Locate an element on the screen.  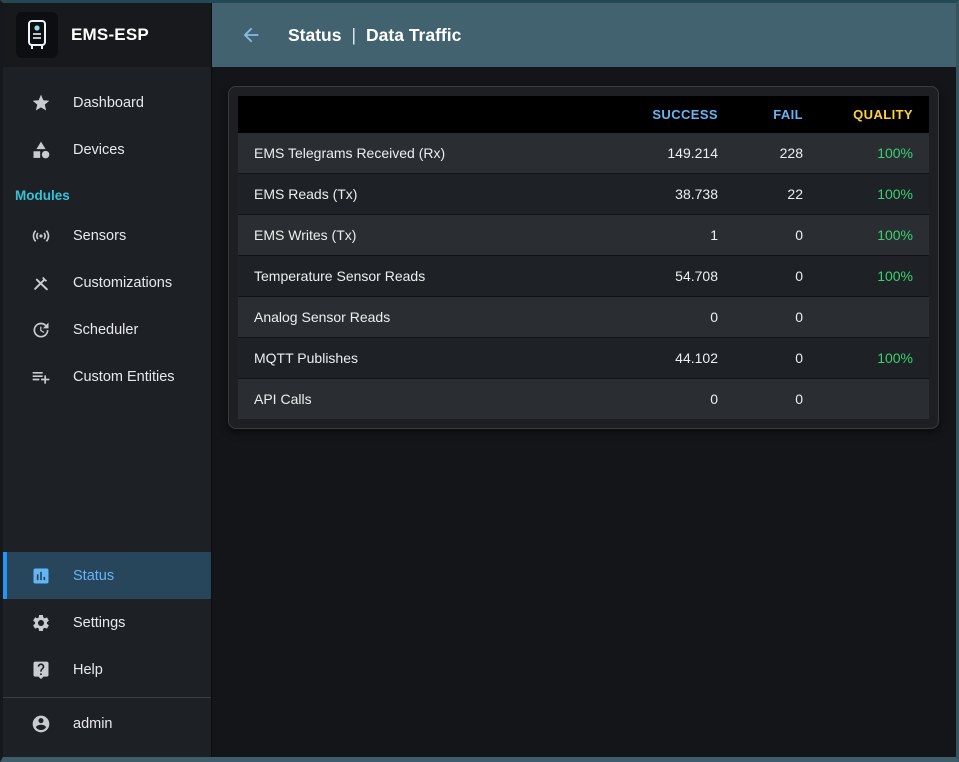
sidebar-item-admin: admin is located at coordinates (107, 723).